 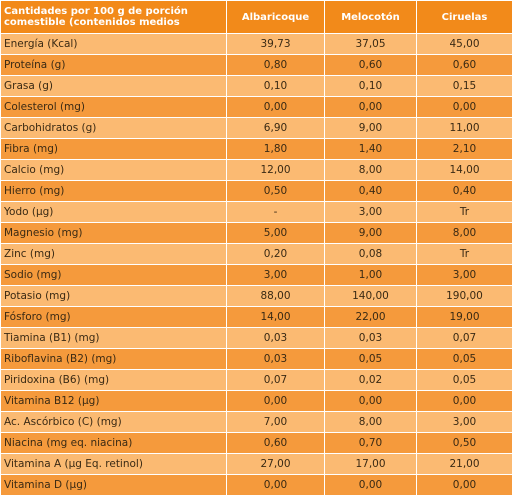 I want to click on table-row: Niacina (mg eq. niacina) 0,60 0,70 0,50, so click(x=256, y=443).